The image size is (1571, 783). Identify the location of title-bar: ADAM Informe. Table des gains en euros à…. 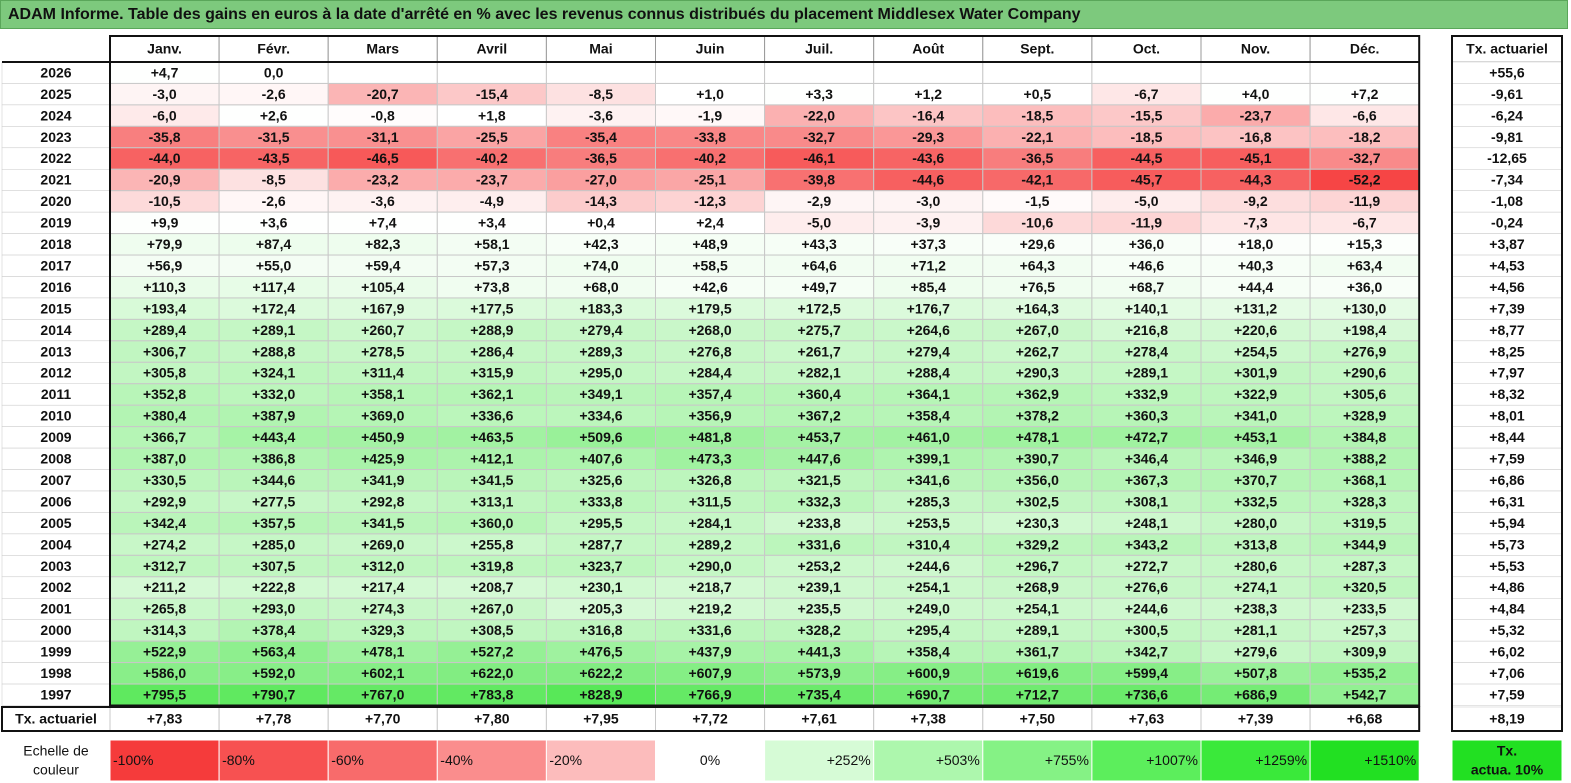
(784, 14).